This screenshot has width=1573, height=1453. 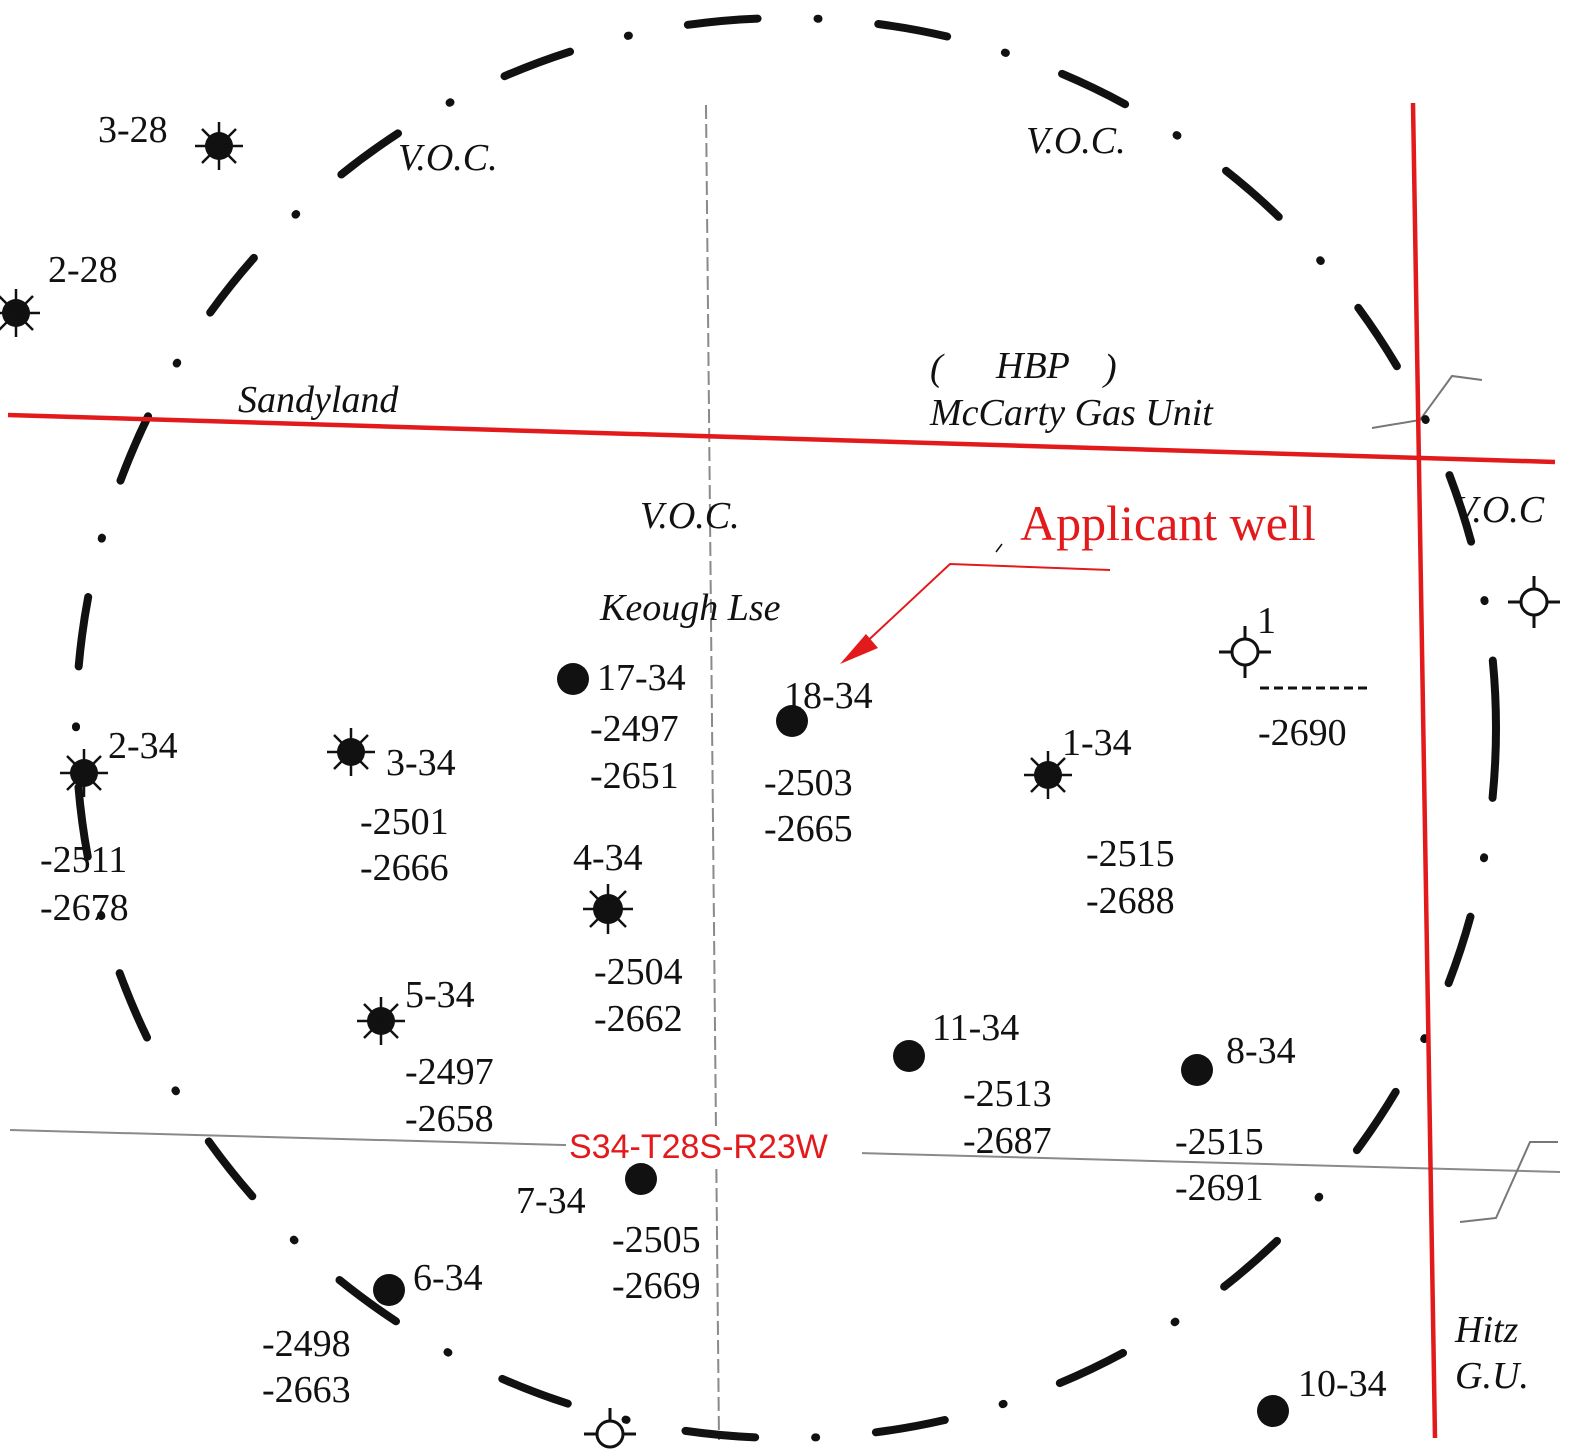 I want to click on well-base-elevation: -2663, so click(x=306, y=1390).